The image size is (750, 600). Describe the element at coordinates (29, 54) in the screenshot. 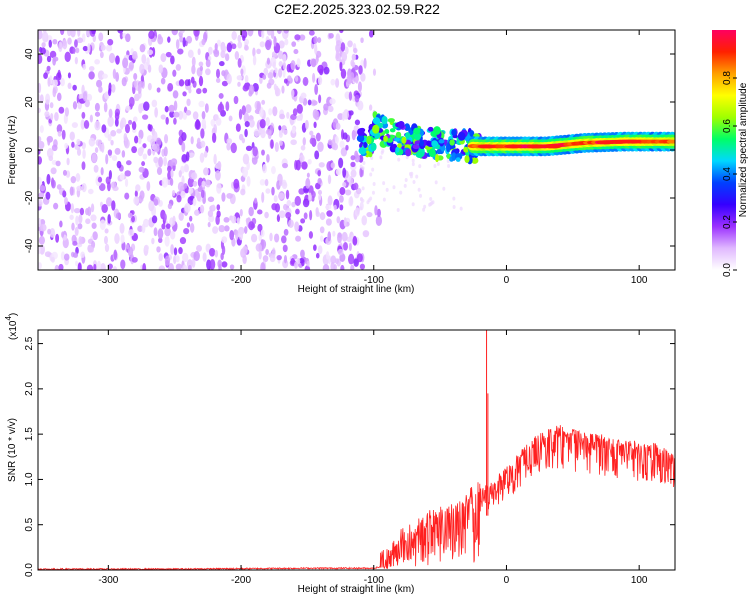

I see `spectrogram-y-tick-label: 40` at that location.